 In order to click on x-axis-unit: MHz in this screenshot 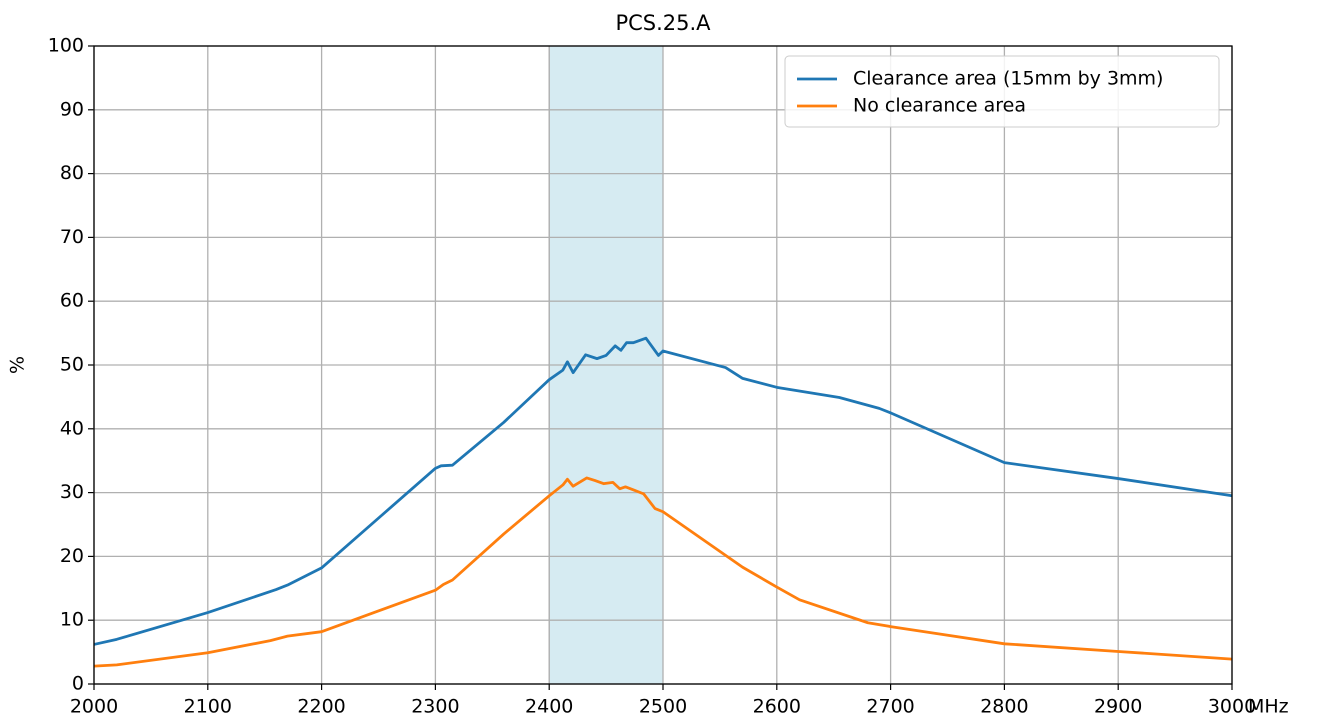, I will do `click(1268, 707)`.